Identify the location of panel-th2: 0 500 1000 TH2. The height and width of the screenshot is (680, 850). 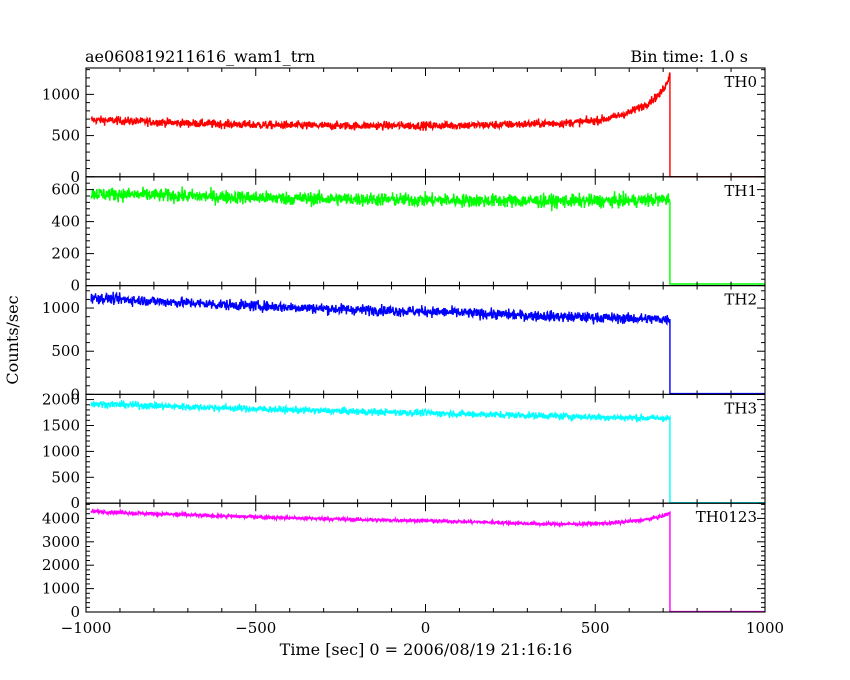
(404, 344).